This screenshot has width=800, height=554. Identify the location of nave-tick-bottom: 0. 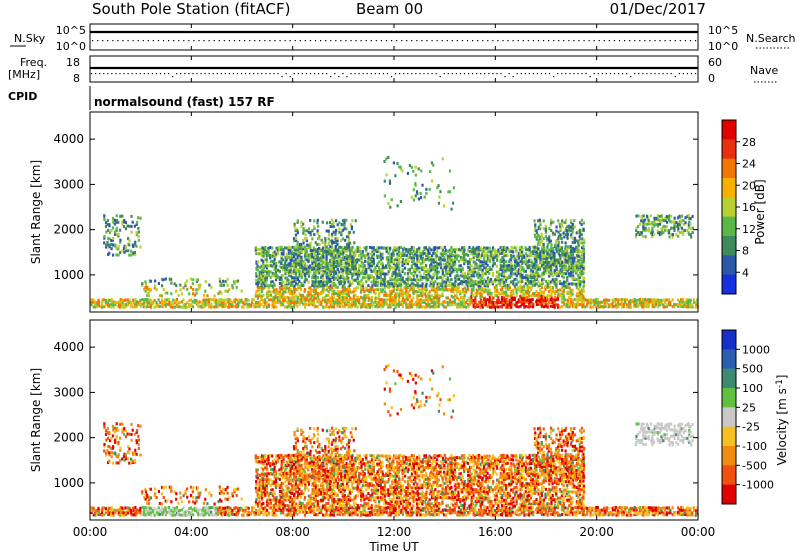
(711, 78).